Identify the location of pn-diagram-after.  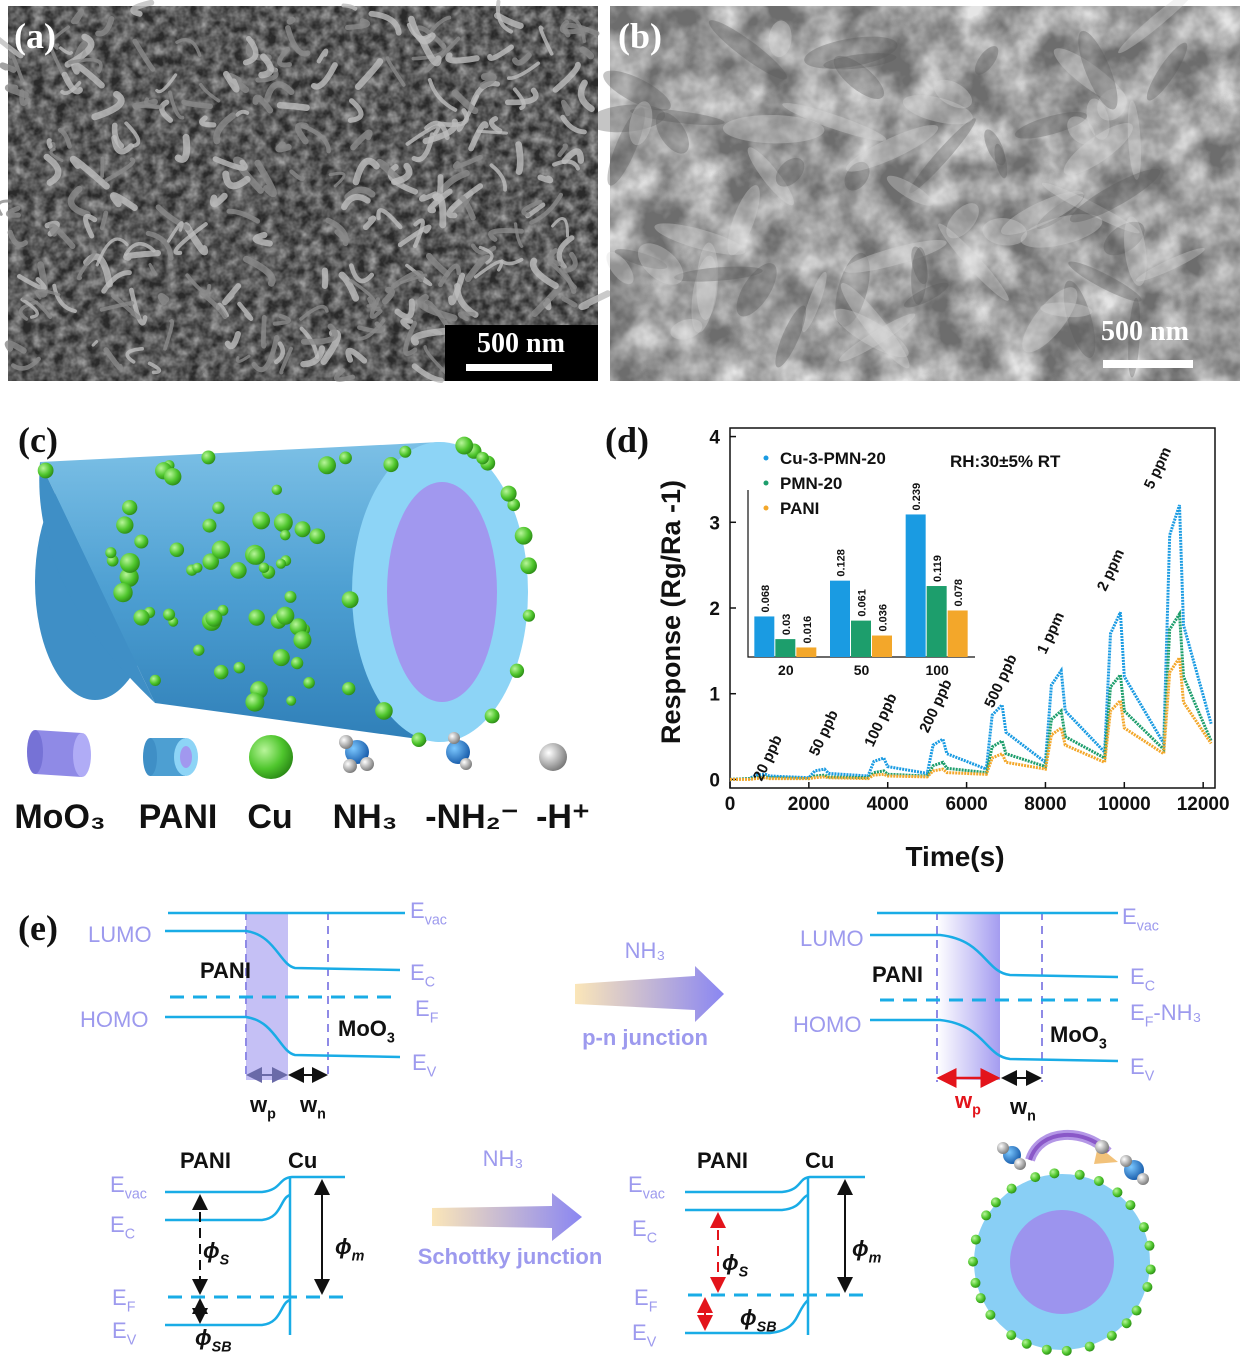
(994, 999).